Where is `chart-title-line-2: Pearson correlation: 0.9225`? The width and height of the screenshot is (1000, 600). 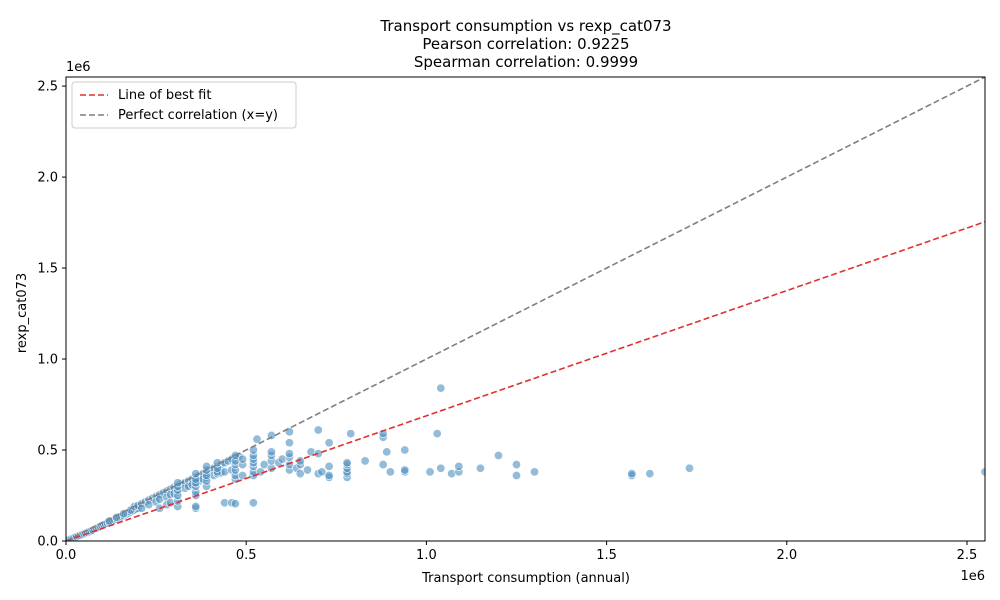
chart-title-line-2: Pearson correlation: 0.9225 is located at coordinates (525, 44).